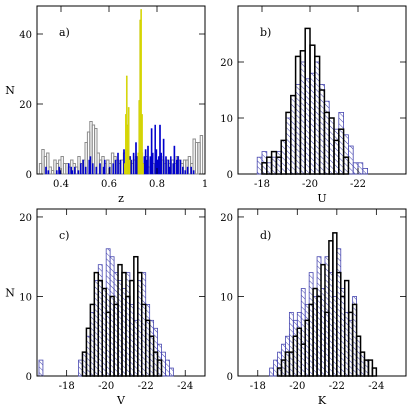 Image resolution: width=415 pixels, height=415 pixels. I want to click on x-tick-label: 0.4, so click(61, 184).